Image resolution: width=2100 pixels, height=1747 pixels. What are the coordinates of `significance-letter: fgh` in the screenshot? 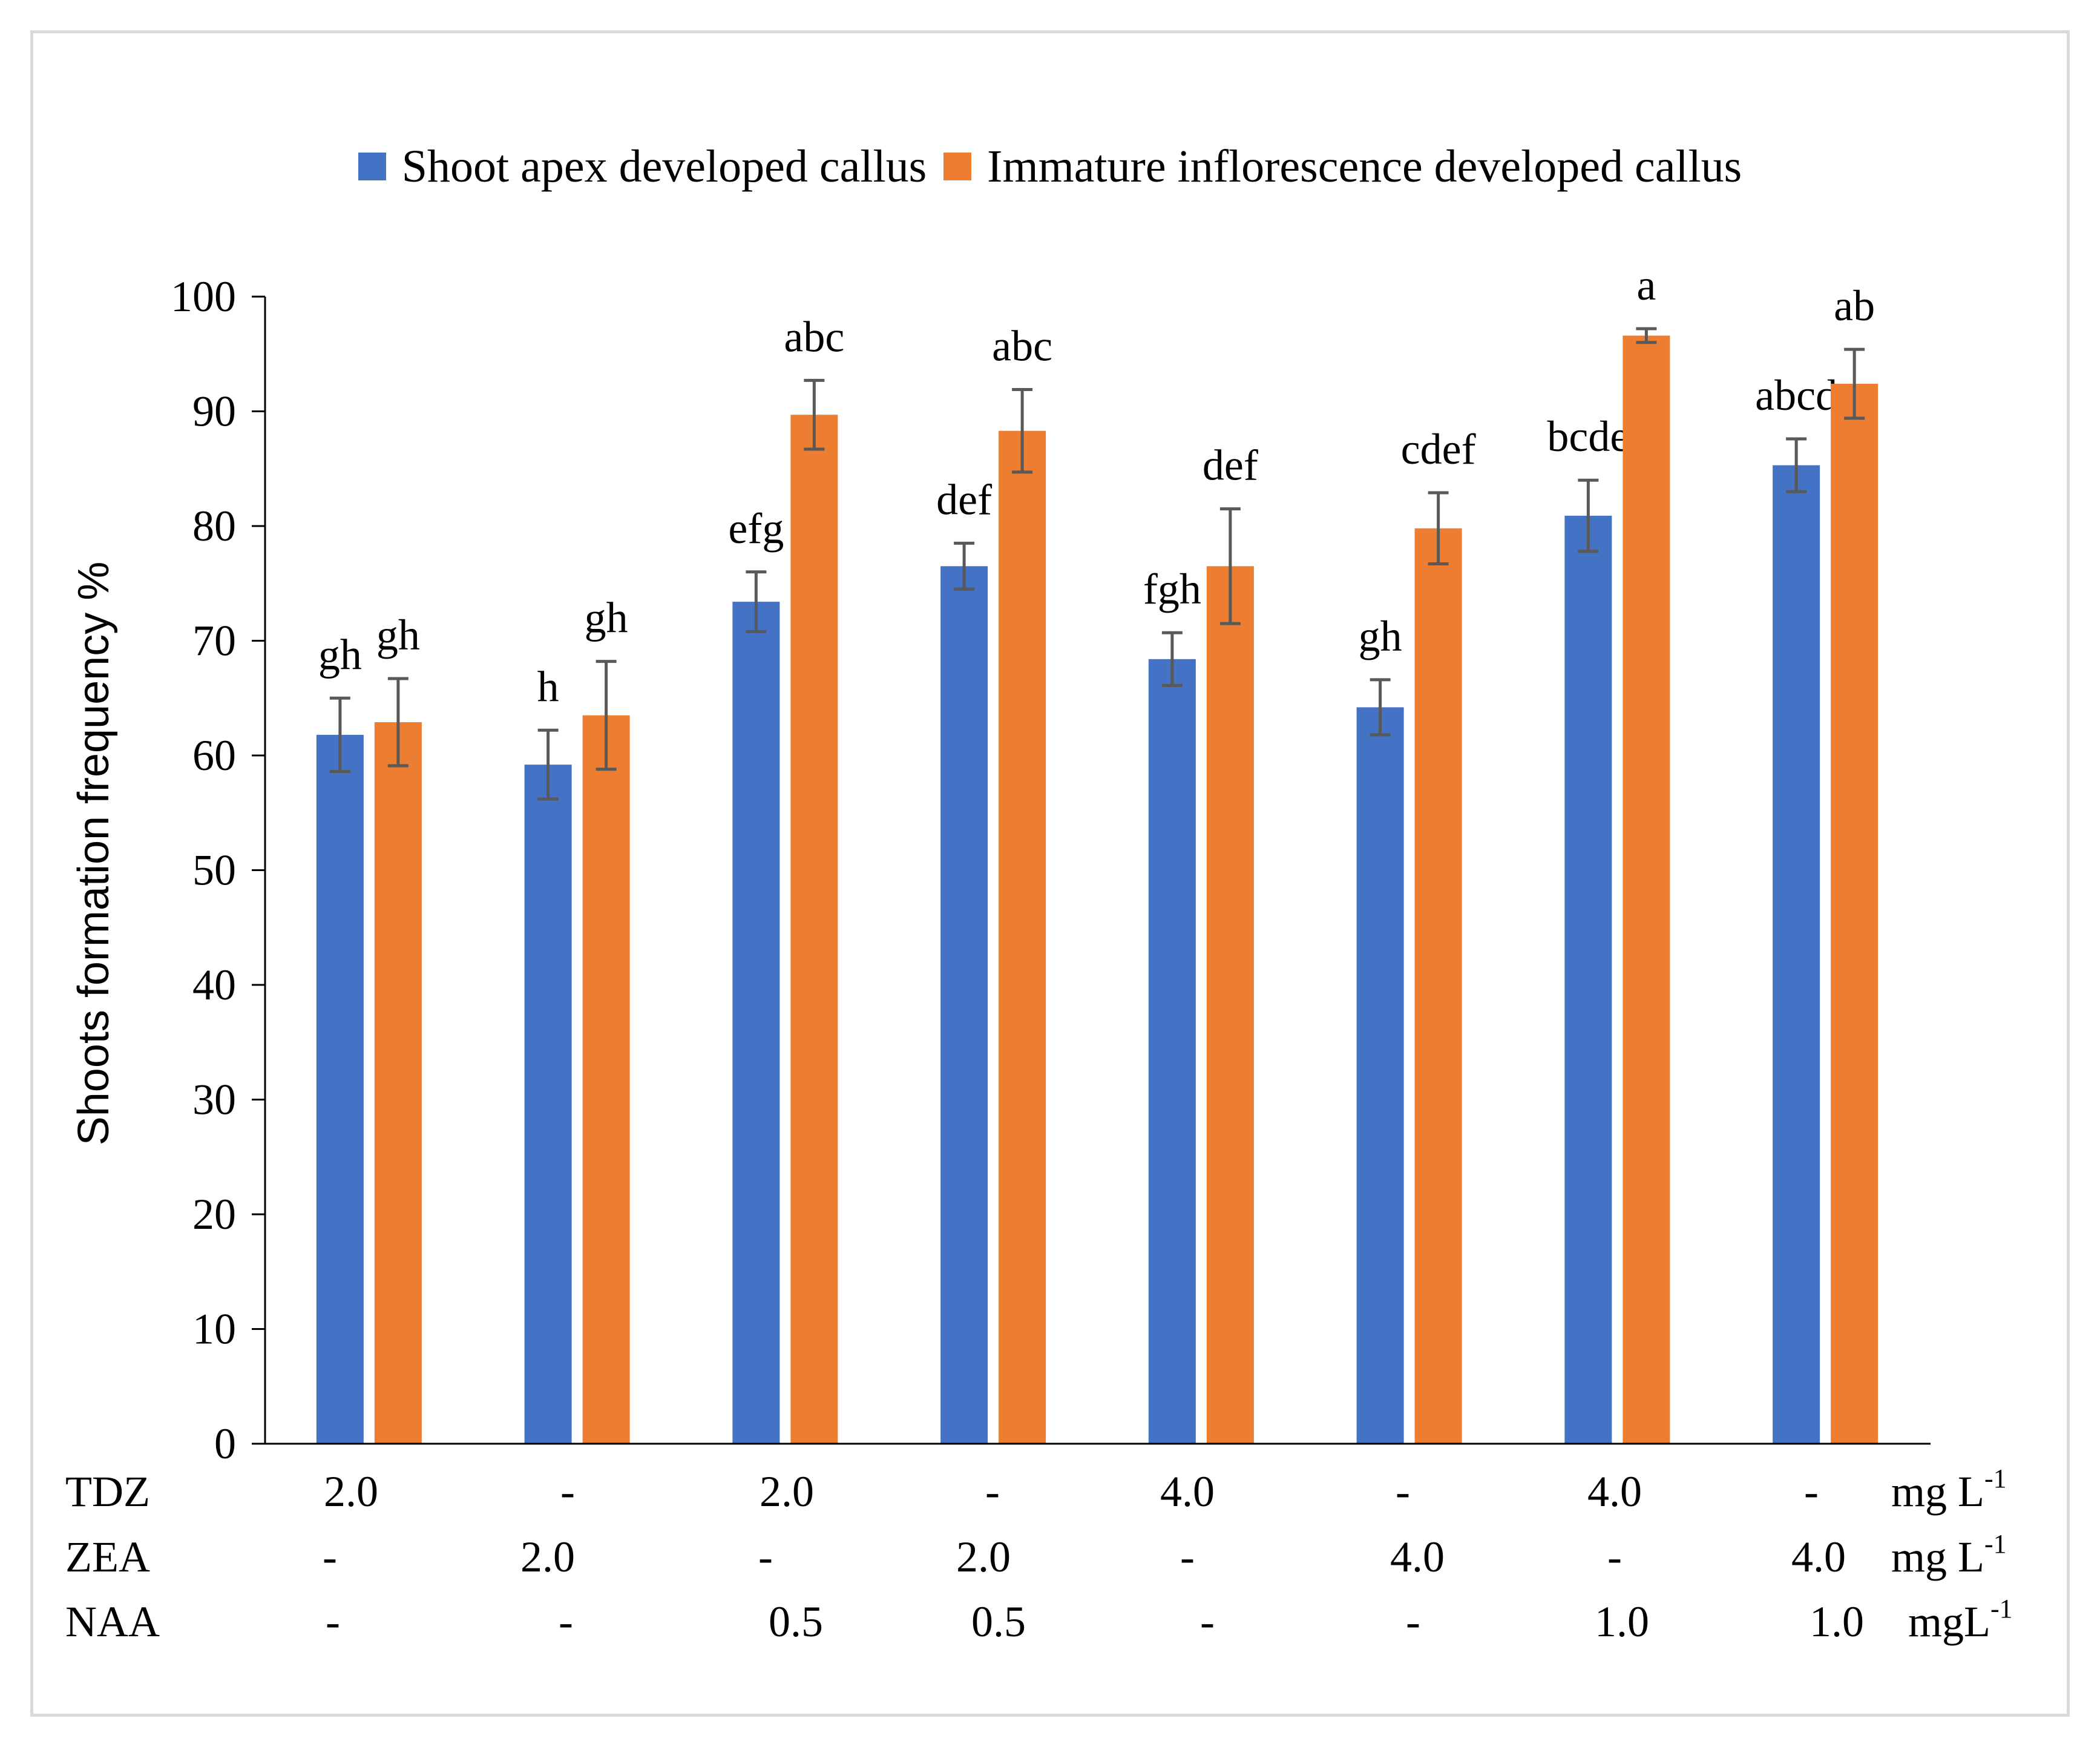 It's located at (1172, 589).